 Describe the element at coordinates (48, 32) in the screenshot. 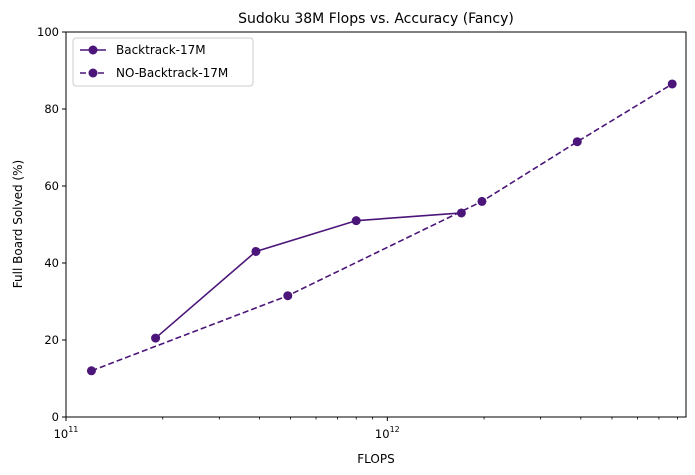

I see `y-tick-label: 100` at that location.